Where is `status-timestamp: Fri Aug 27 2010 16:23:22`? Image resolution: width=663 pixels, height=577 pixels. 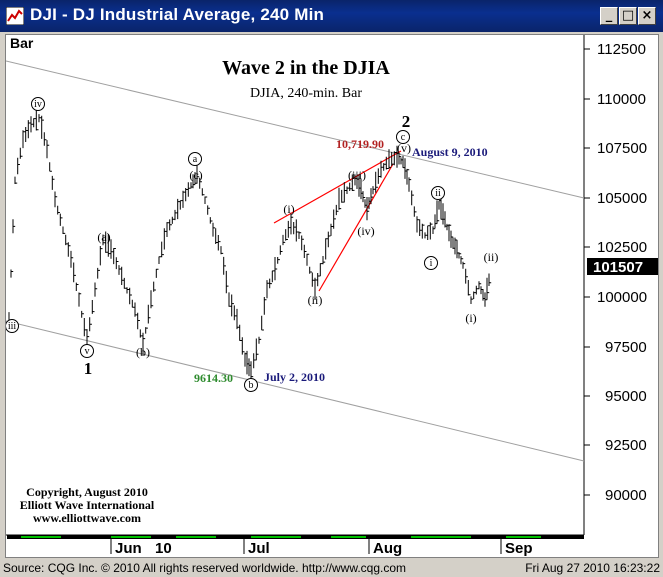 status-timestamp: Fri Aug 27 2010 16:23:22 is located at coordinates (592, 568).